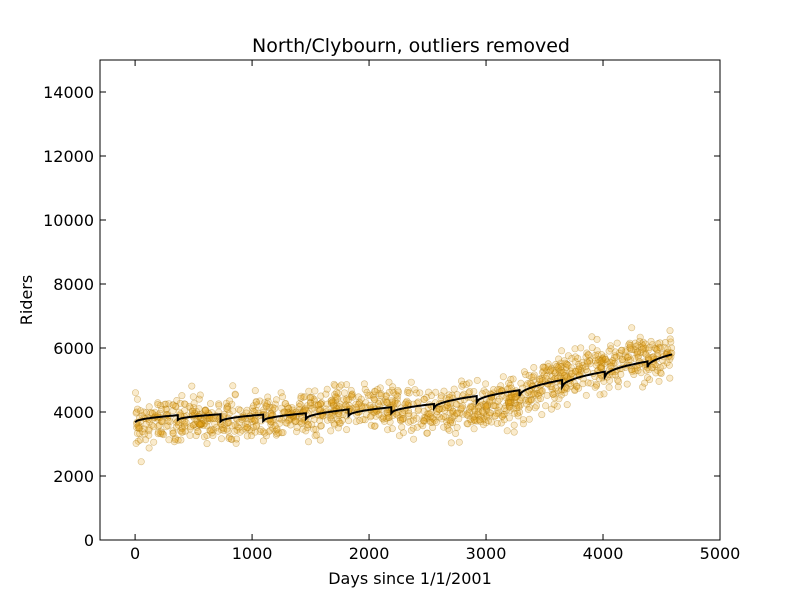 This screenshot has height=600, width=800. I want to click on y-axis-label: Riders, so click(26, 300).